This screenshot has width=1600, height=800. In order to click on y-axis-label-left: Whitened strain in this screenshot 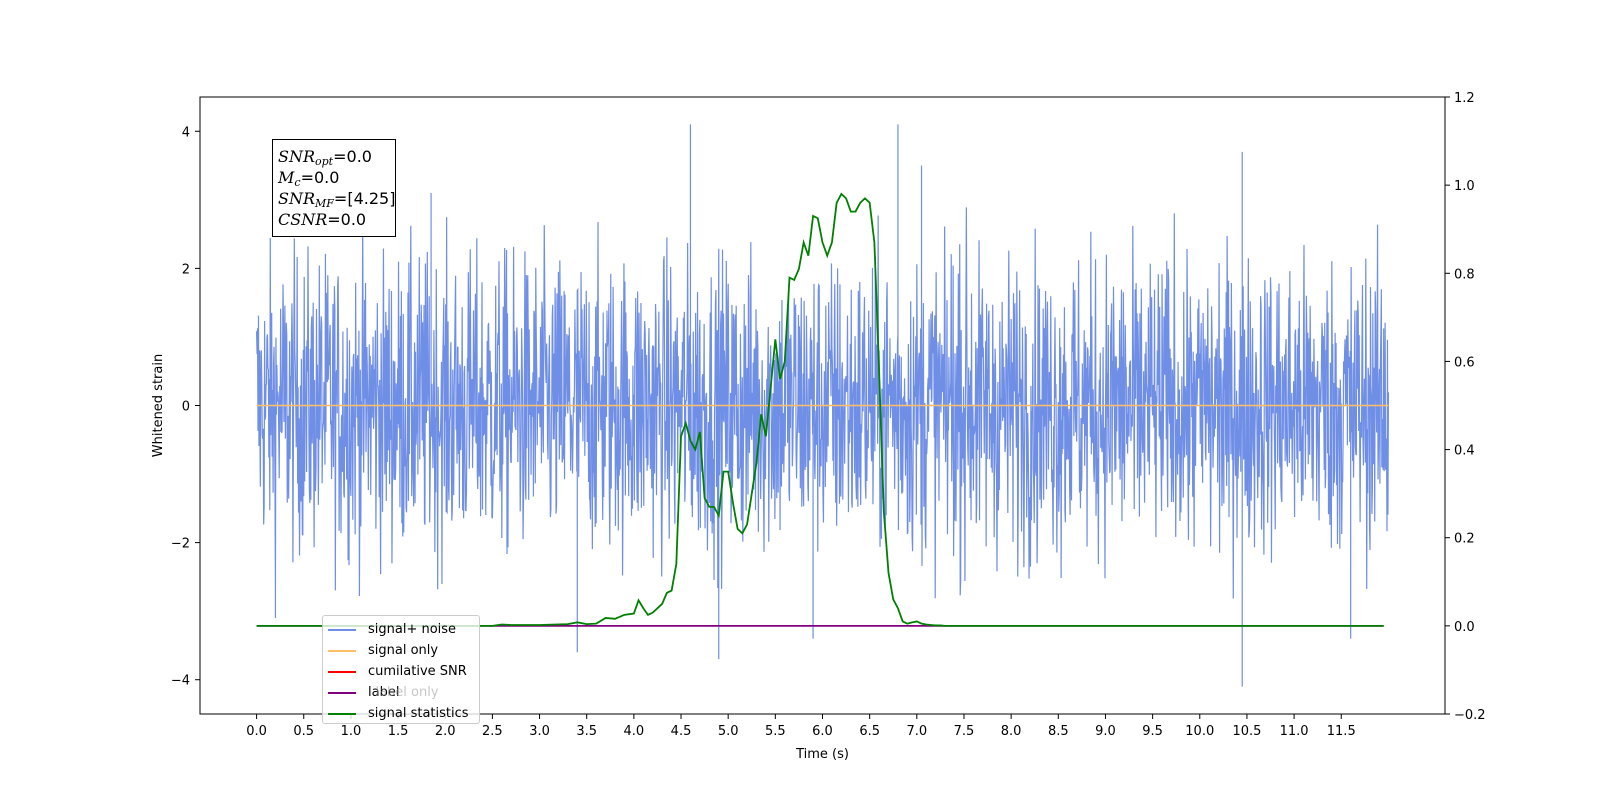, I will do `click(158, 405)`.